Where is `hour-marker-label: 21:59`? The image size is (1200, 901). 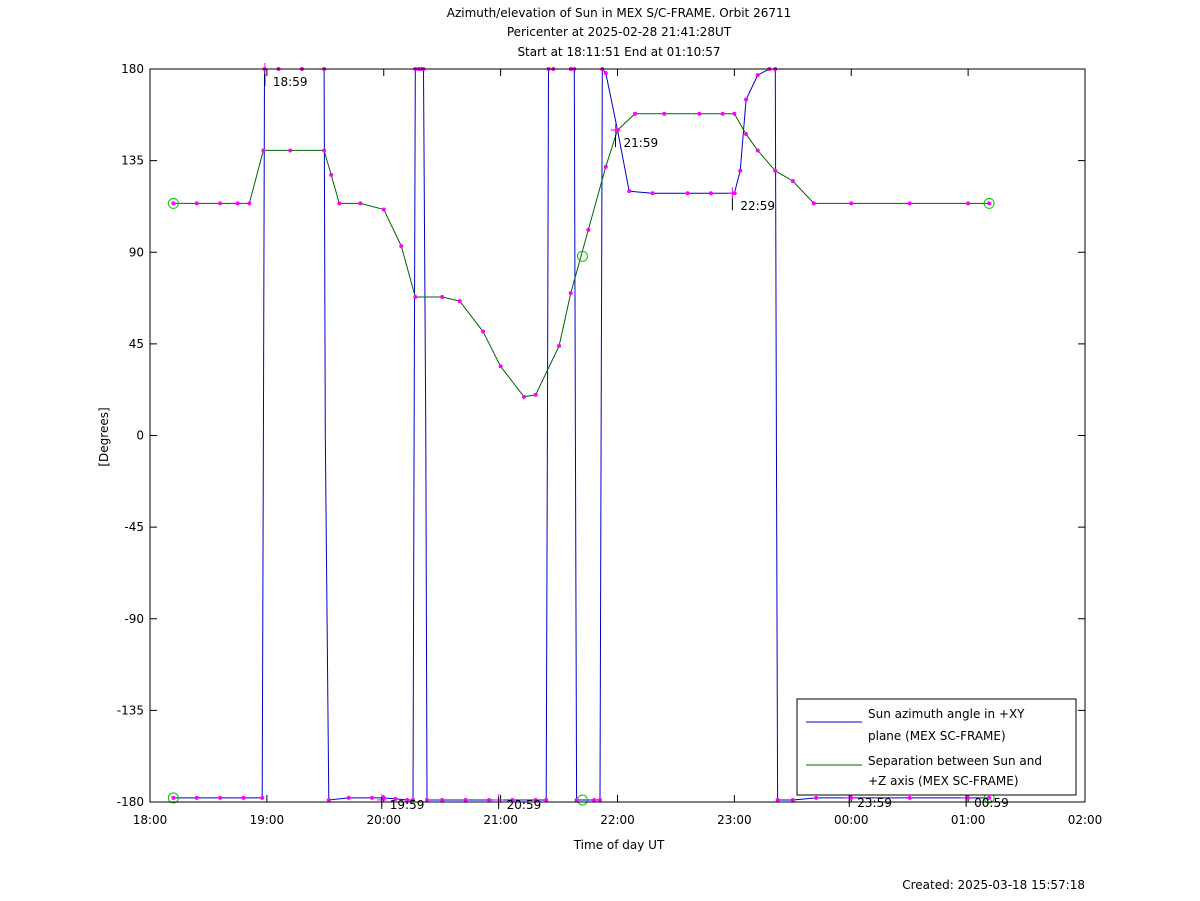 hour-marker-label: 21:59 is located at coordinates (641, 143).